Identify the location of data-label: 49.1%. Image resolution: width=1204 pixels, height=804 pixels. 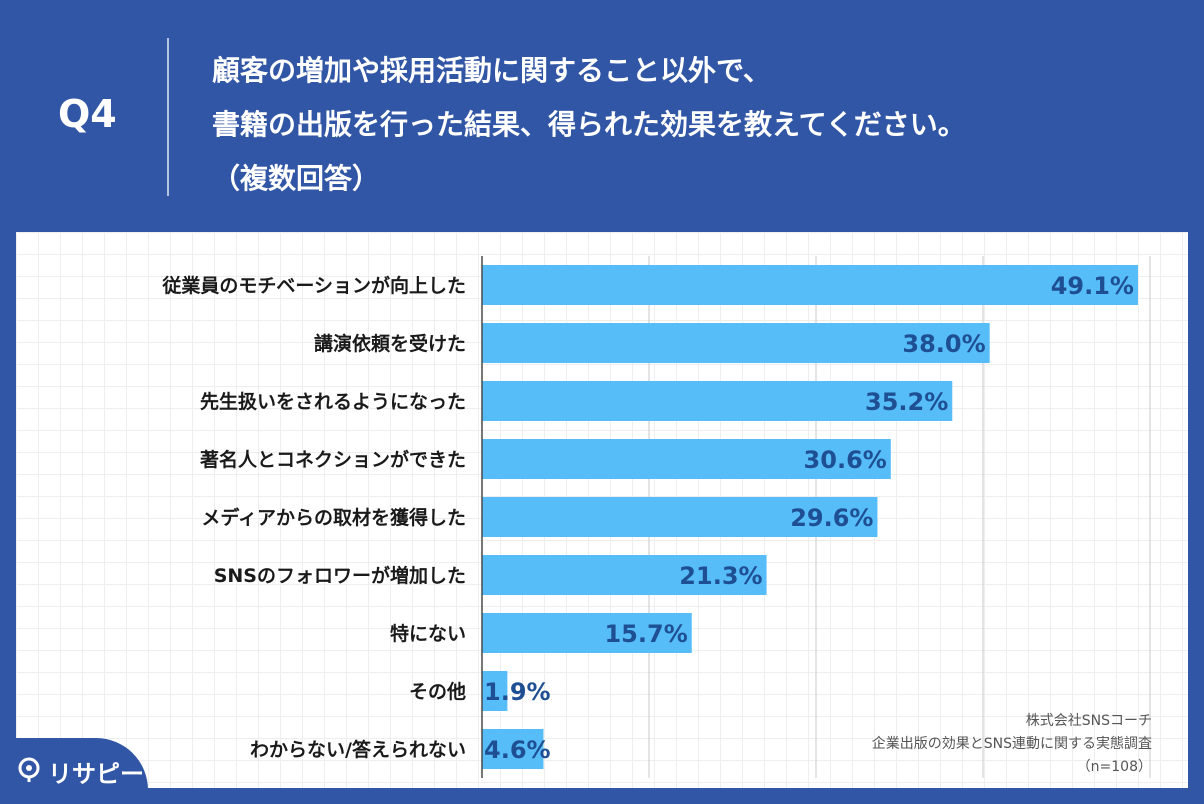
(1092, 286).